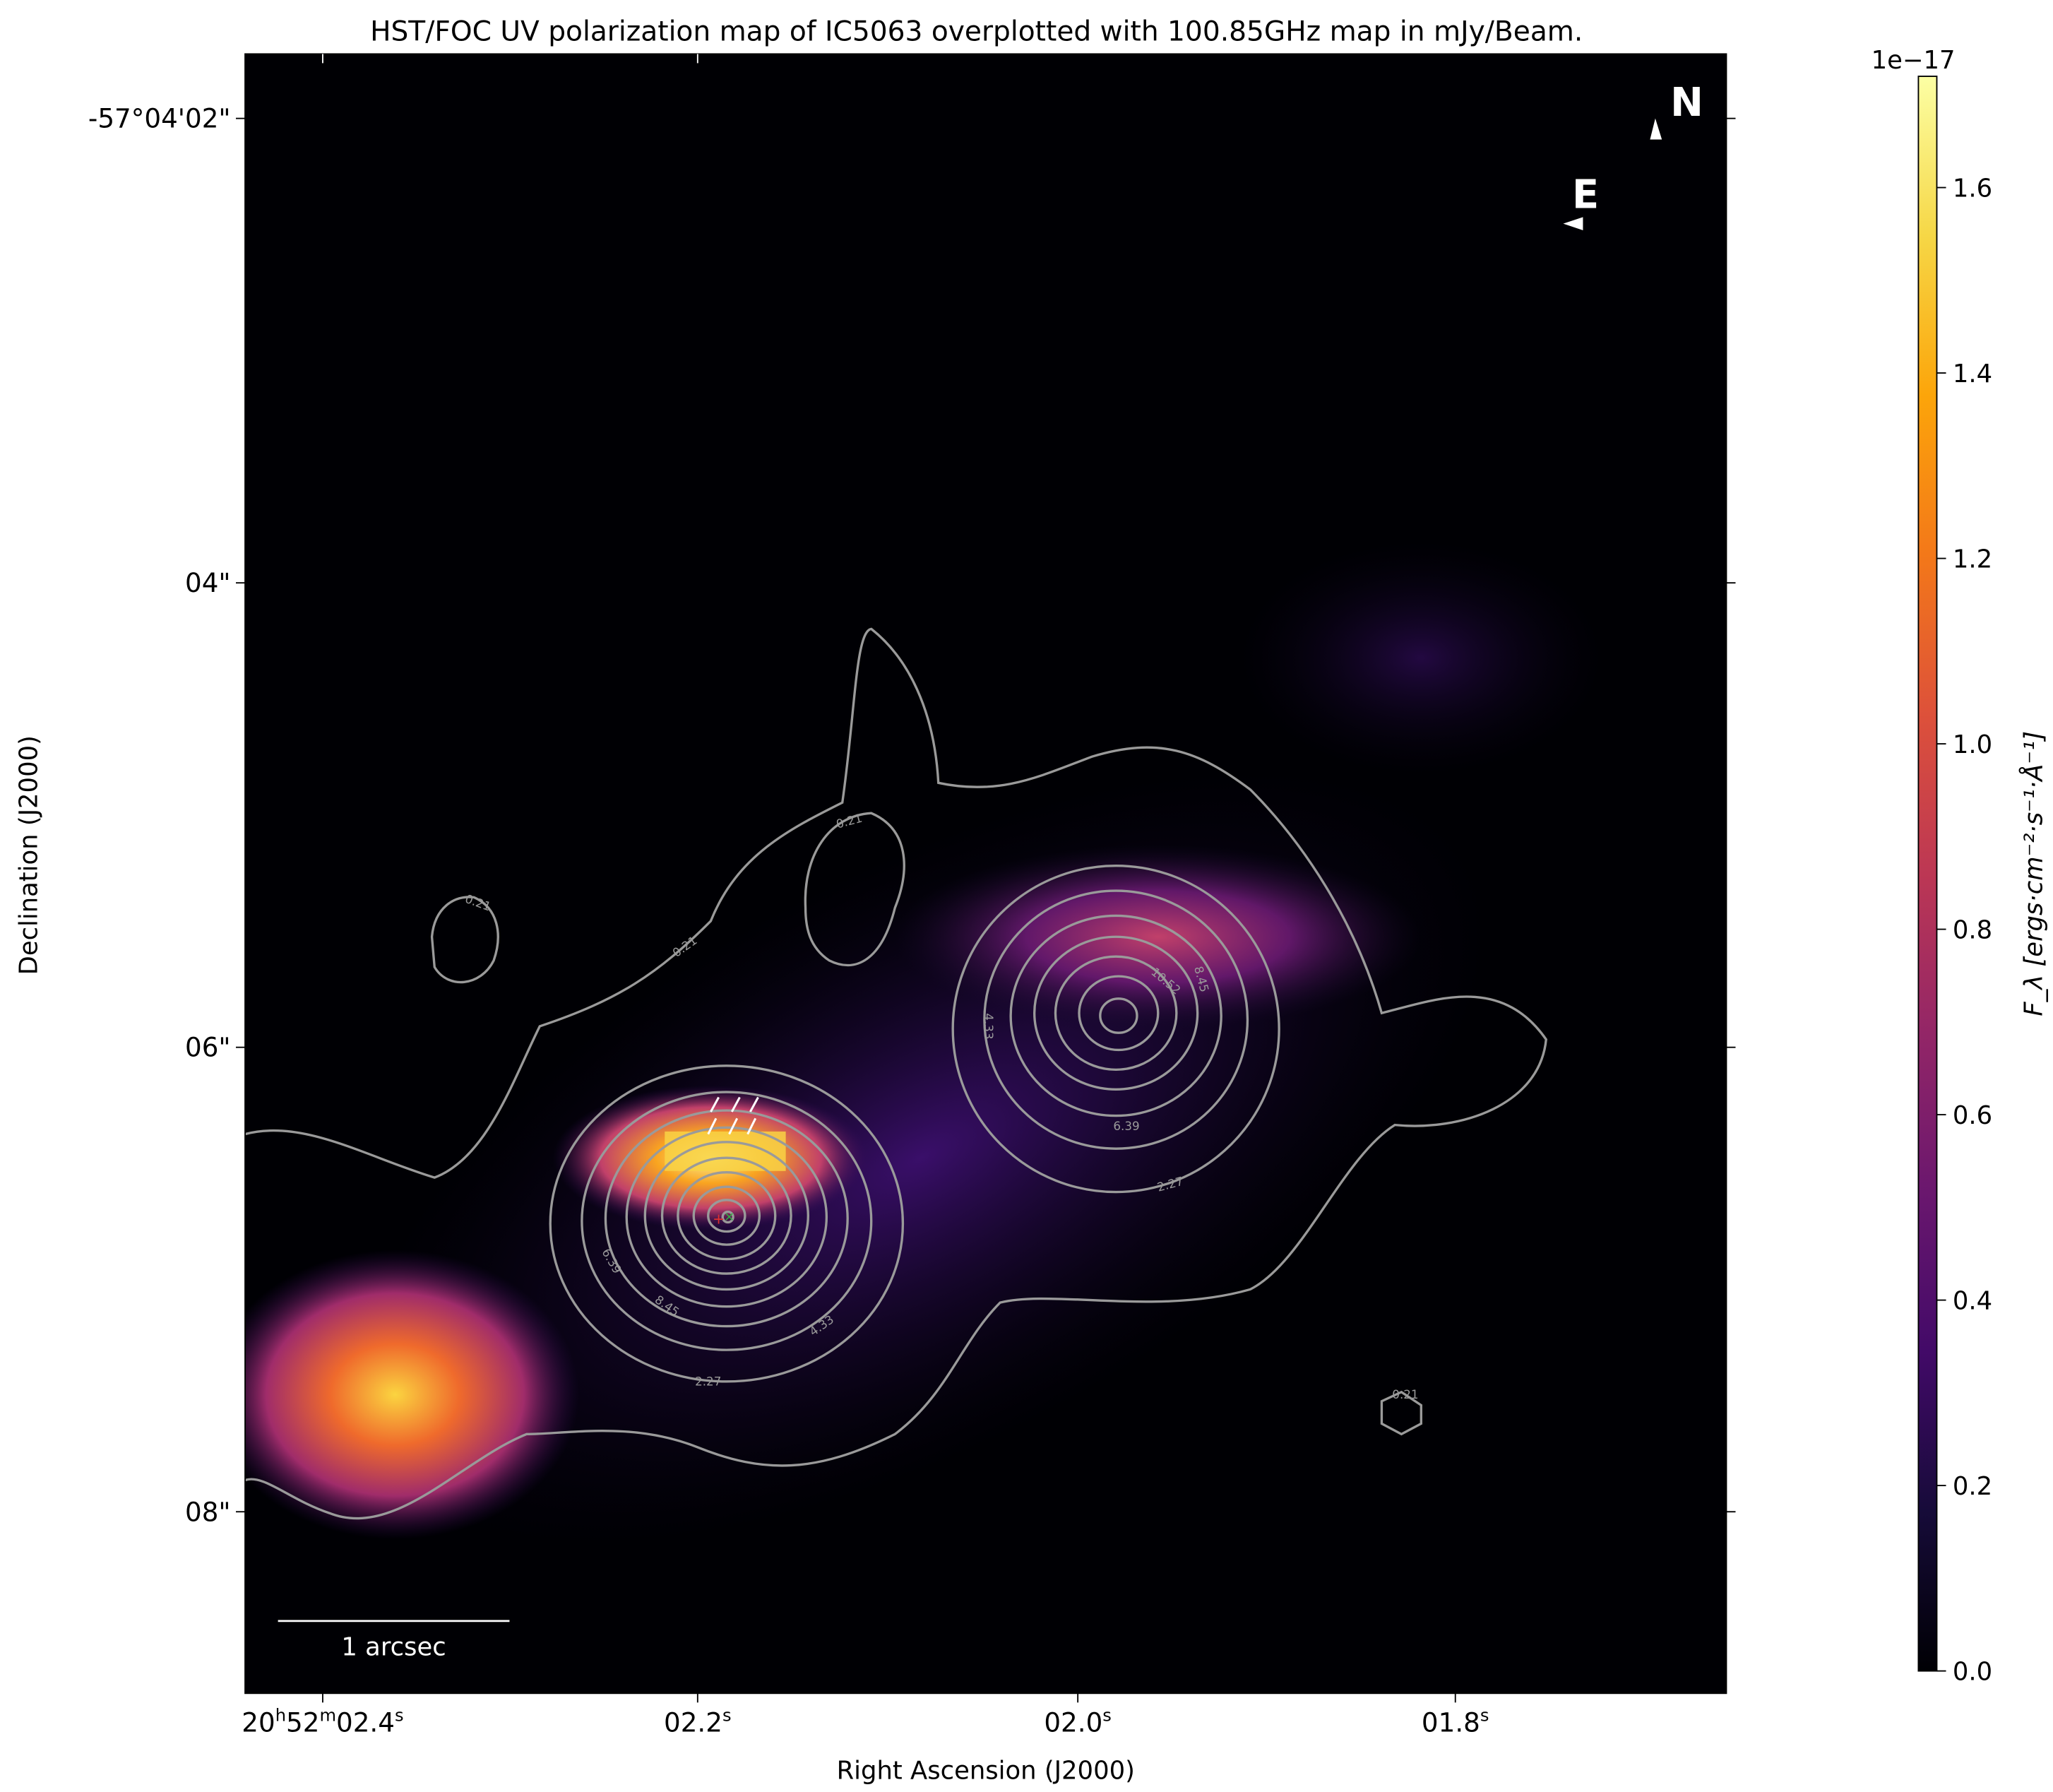  Describe the element at coordinates (733, 1115) in the screenshot. I see `polarization-vectors` at that location.